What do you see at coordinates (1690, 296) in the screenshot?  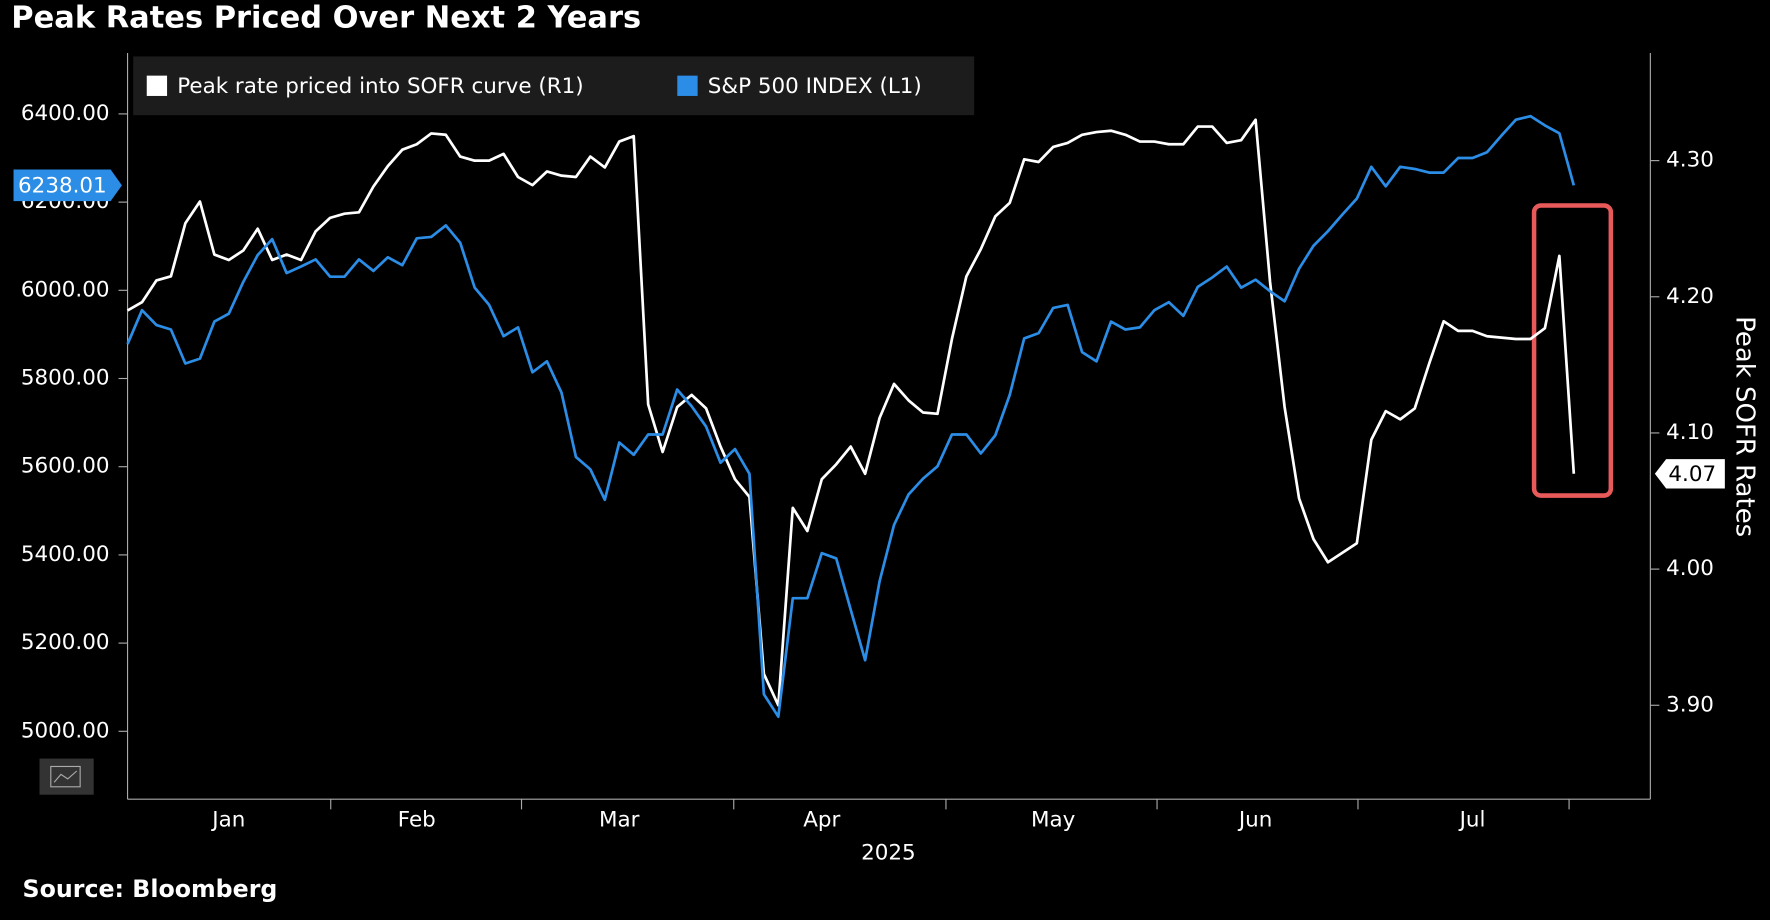 I see `y2-tick-label: 4.20` at bounding box center [1690, 296].